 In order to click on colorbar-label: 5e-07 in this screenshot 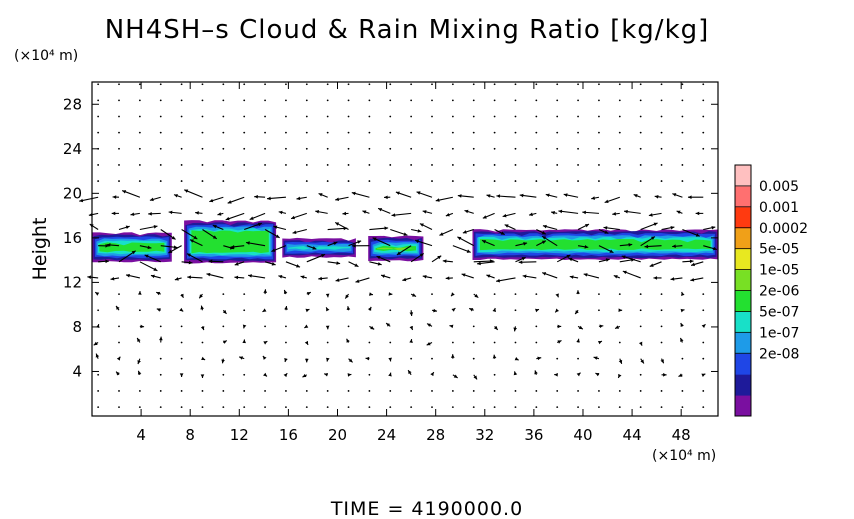, I will do `click(779, 312)`.